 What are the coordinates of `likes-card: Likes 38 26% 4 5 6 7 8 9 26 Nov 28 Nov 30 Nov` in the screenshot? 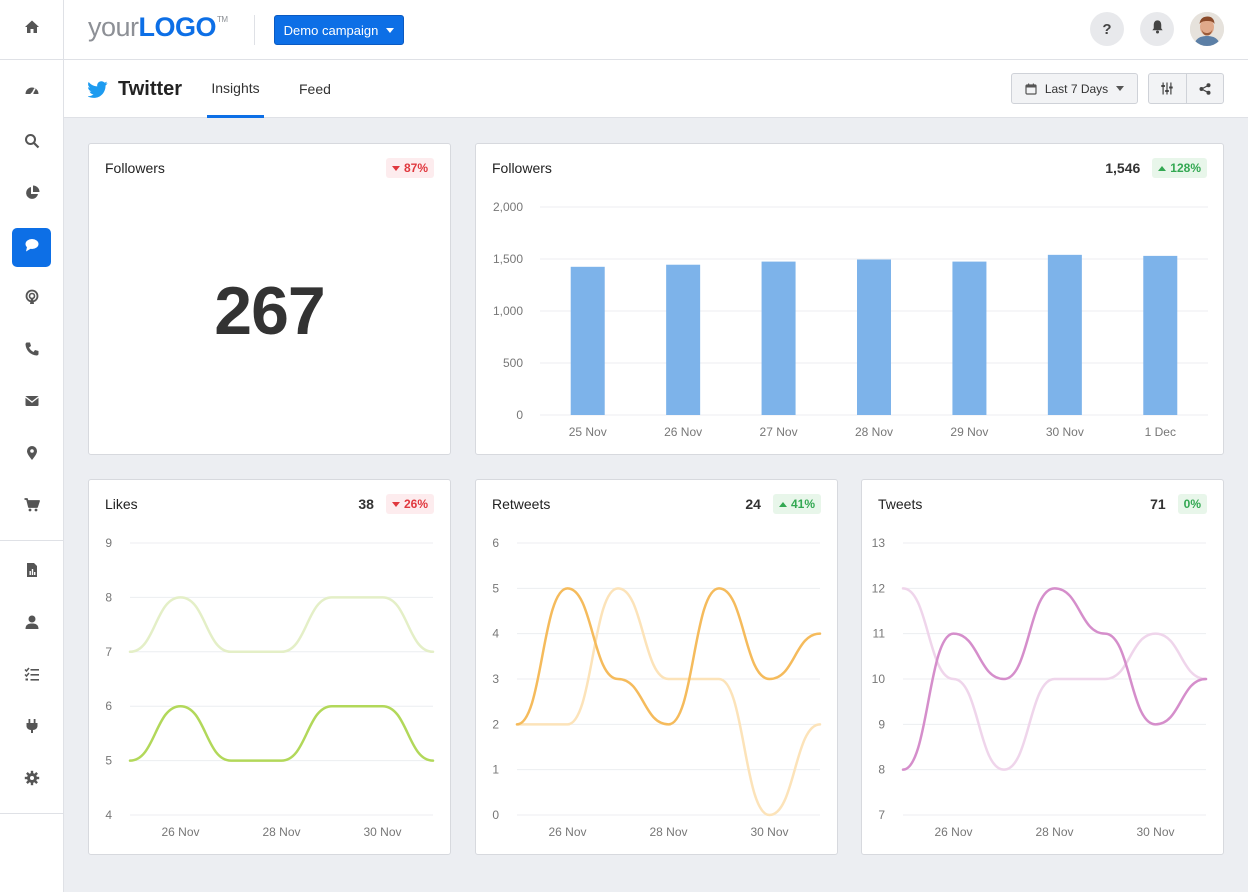 It's located at (269, 667).